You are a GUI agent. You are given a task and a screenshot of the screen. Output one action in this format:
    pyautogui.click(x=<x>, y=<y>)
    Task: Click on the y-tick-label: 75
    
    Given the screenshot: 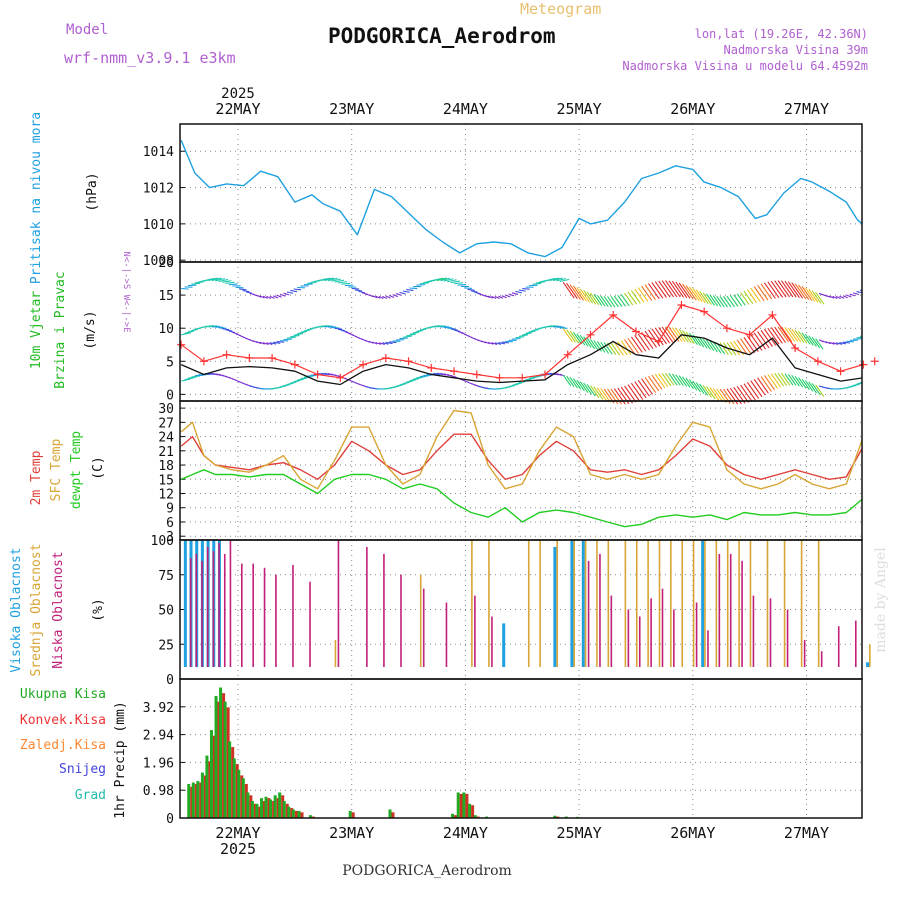 What is the action you would take?
    pyautogui.click(x=166, y=576)
    